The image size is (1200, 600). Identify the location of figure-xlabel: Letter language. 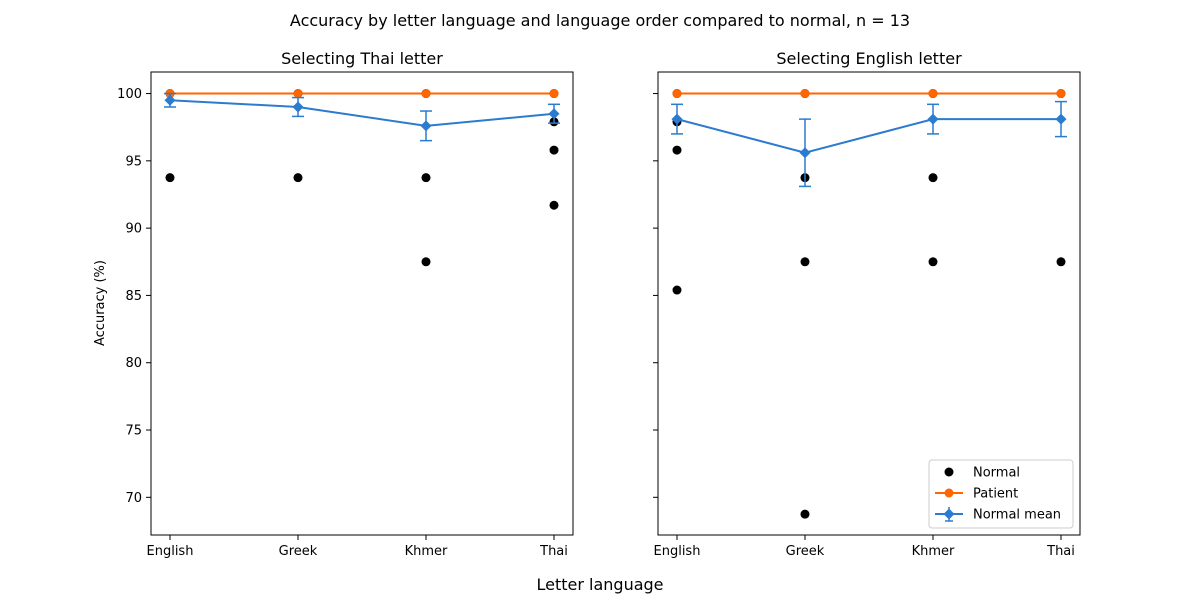
(599, 584).